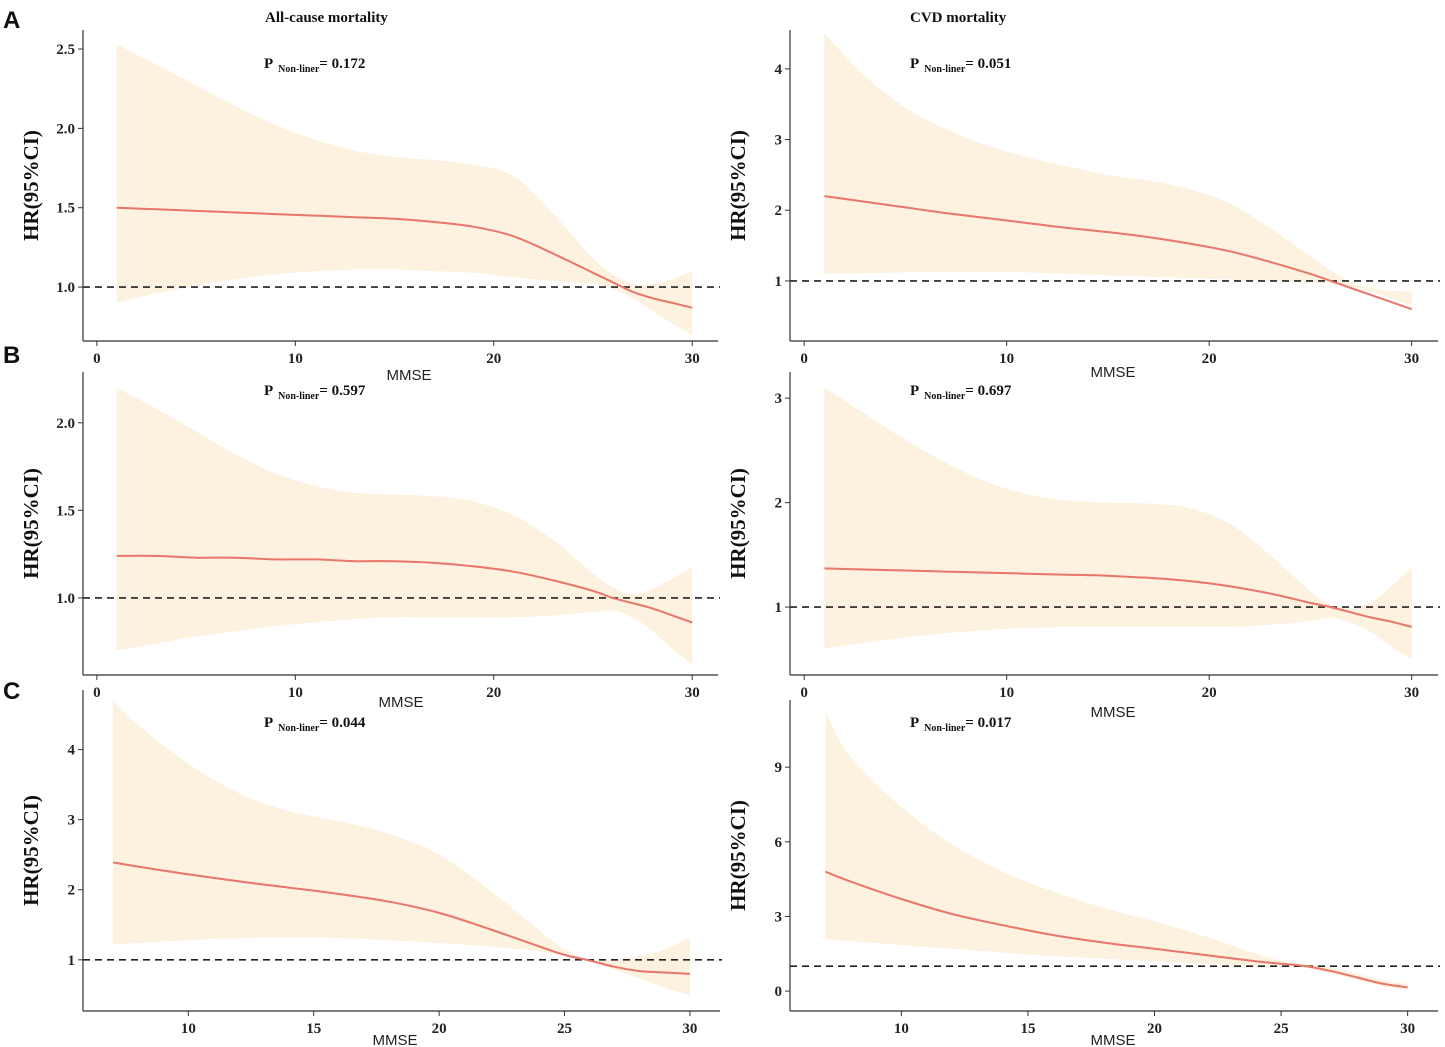 The image size is (1445, 1047). Describe the element at coordinates (779, 992) in the screenshot. I see `y-tick-label: 0` at that location.